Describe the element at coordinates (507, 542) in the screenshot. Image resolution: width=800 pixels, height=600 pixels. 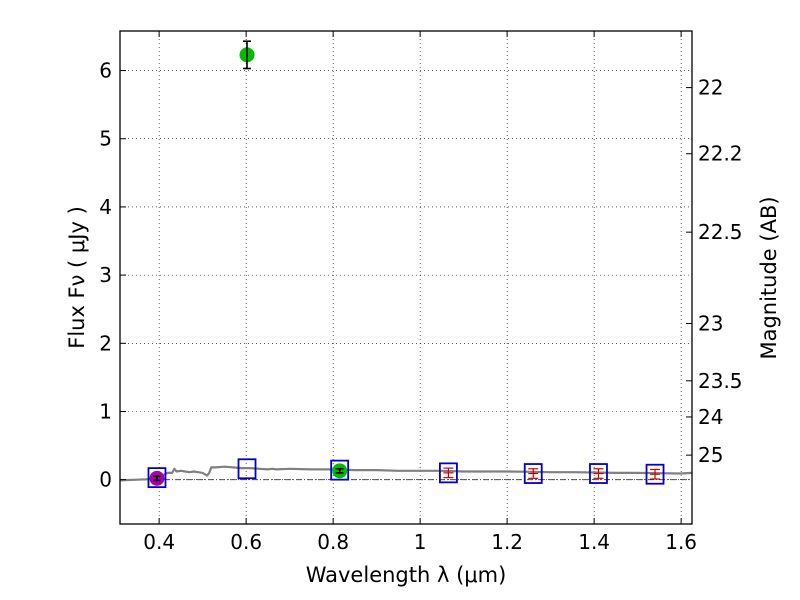
I see `x-tick-label: 1.2` at that location.